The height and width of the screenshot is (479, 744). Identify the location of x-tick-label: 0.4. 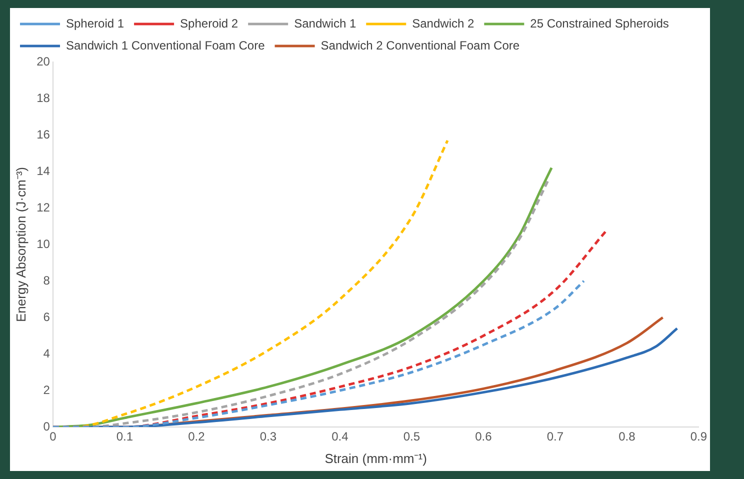
(340, 437).